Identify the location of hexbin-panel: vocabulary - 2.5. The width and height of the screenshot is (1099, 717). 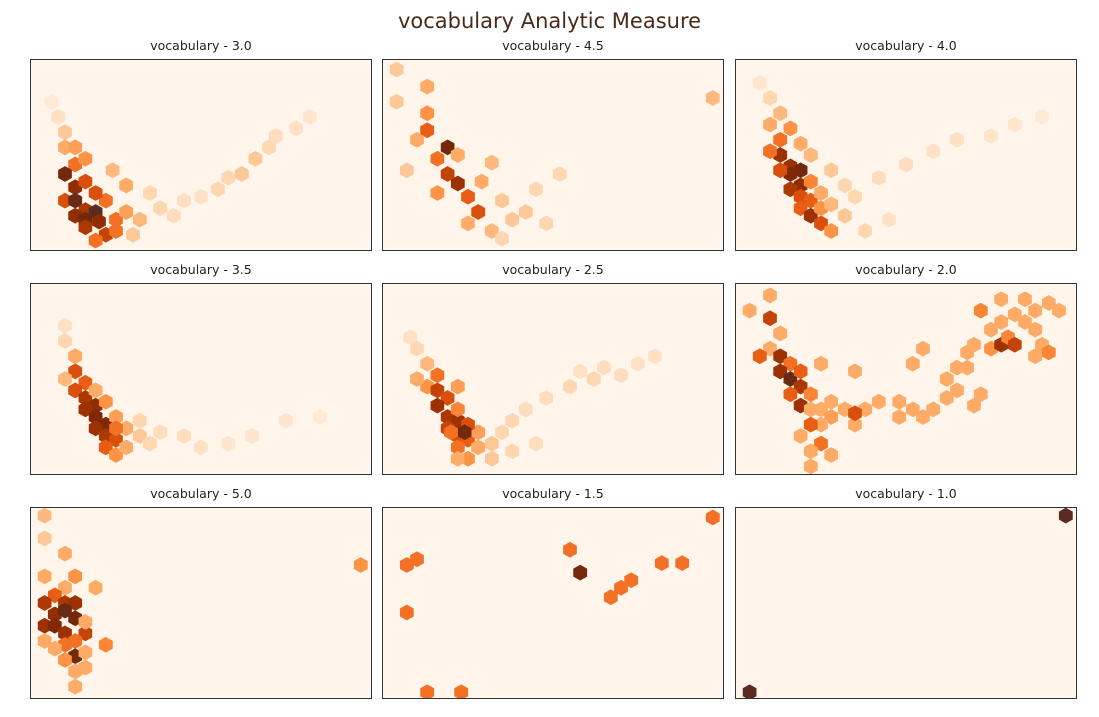
(553, 368).